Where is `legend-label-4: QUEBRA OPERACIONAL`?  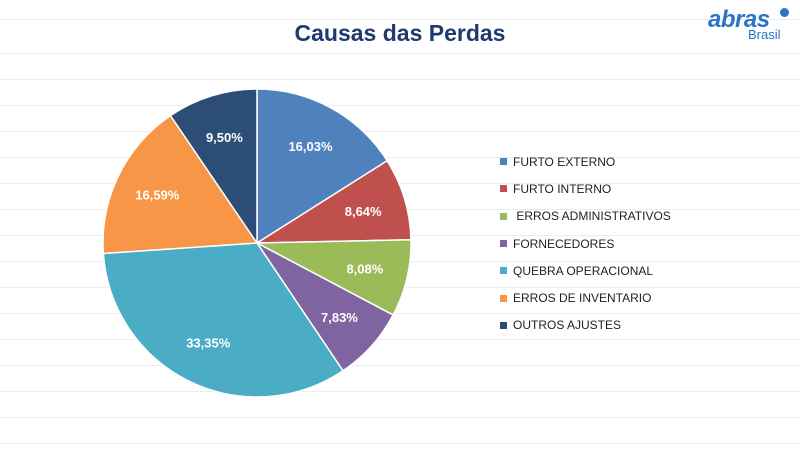
legend-label-4: QUEBRA OPERACIONAL is located at coordinates (583, 270).